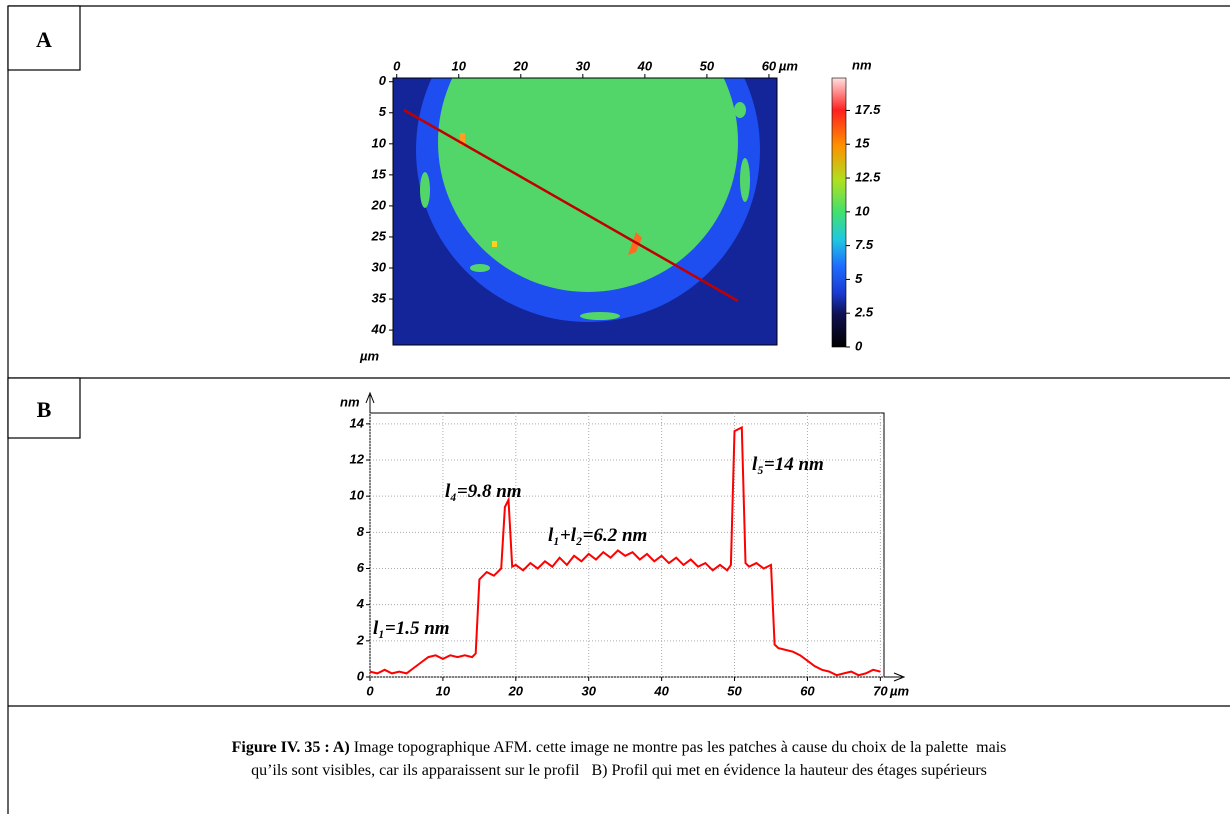  I want to click on y-tick-label: 12, so click(357, 458).